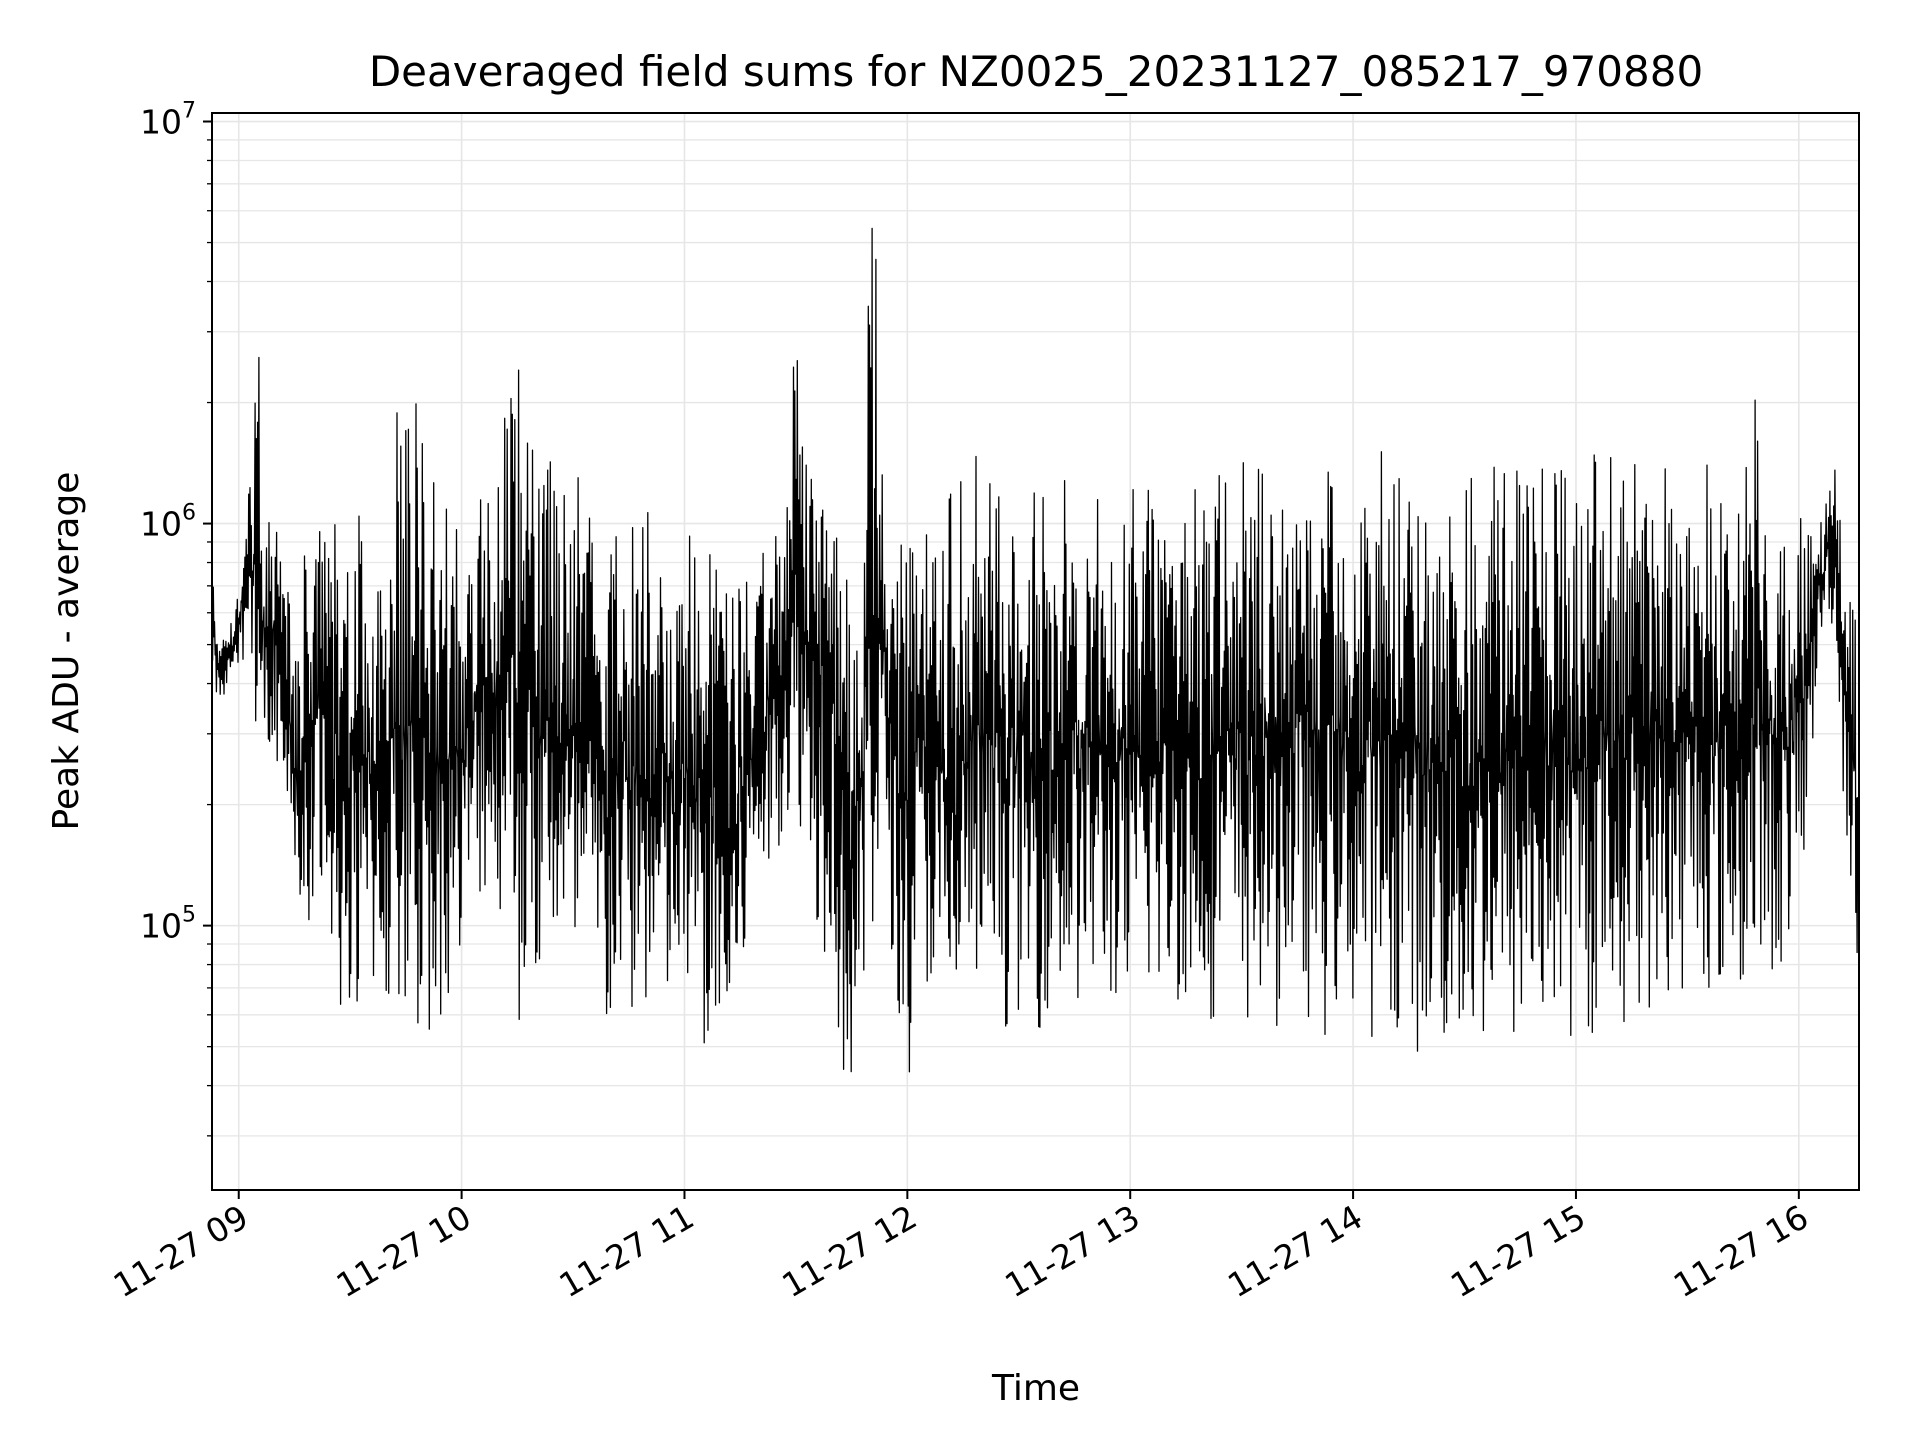  I want to click on y-tick-label: 10⁷, so click(168, 120).